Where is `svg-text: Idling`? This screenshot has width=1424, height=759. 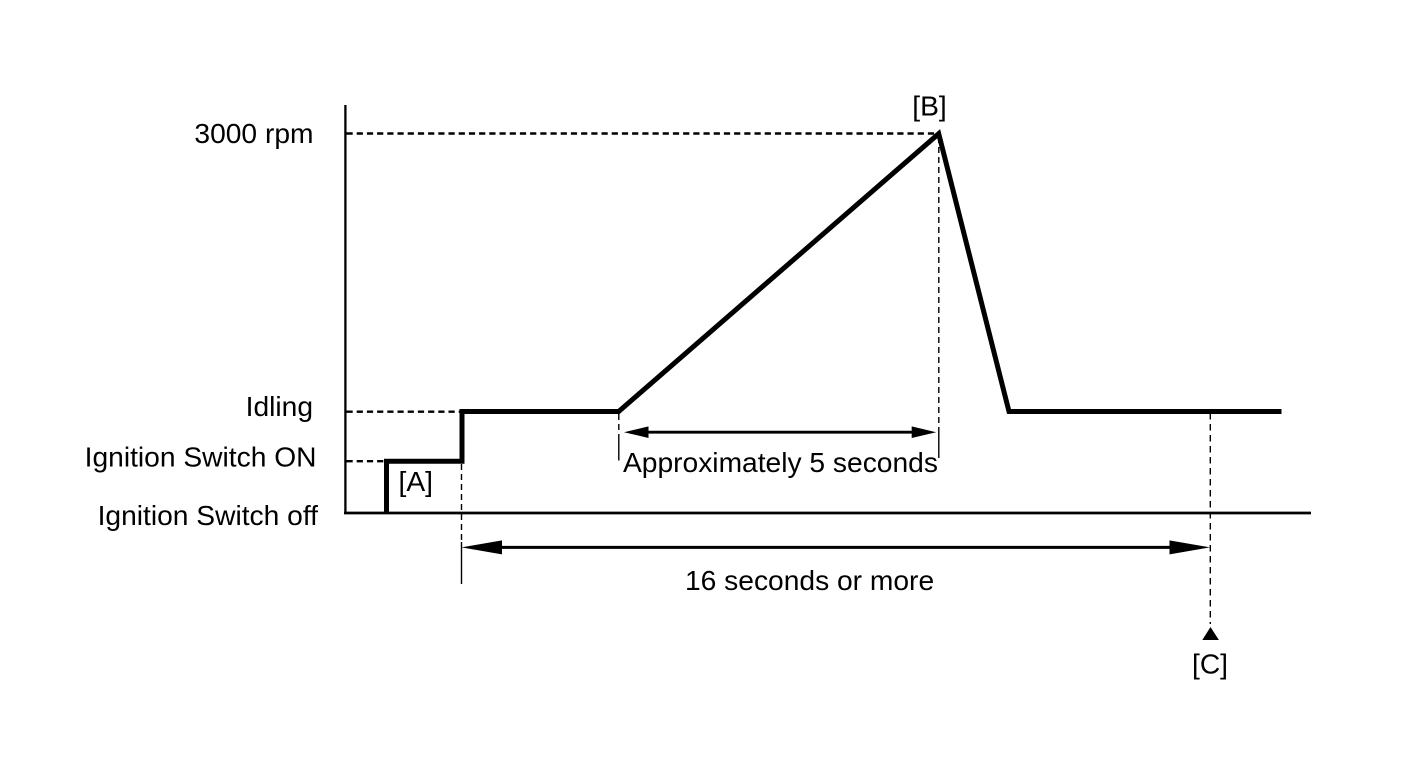
svg-text: Idling is located at coordinates (279, 406).